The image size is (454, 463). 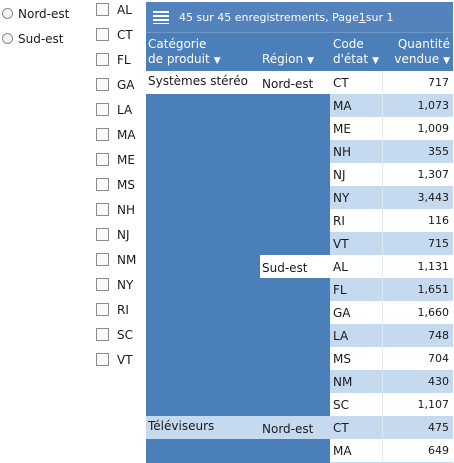 What do you see at coordinates (198, 81) in the screenshot?
I see `category-text: Systèmes stéréo` at bounding box center [198, 81].